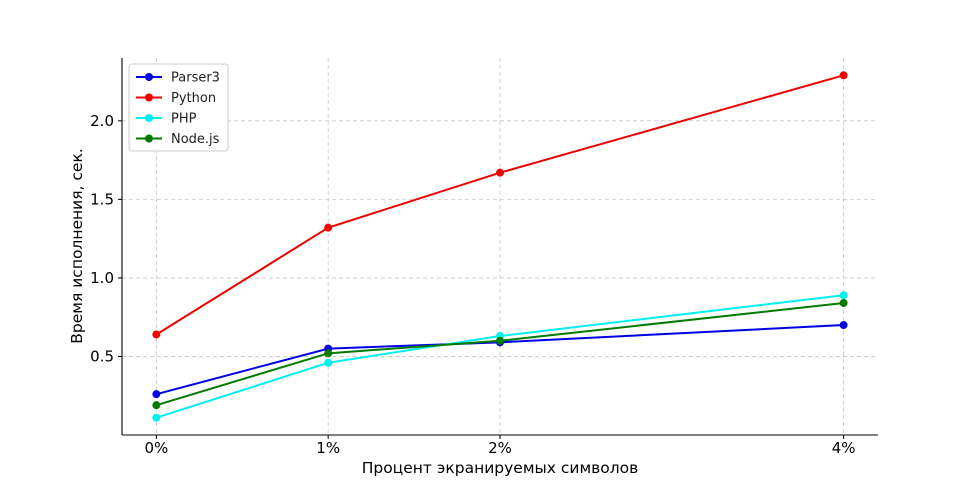 This screenshot has height=488, width=975. What do you see at coordinates (500, 468) in the screenshot?
I see `x-axis-label: Процент экранируемых символов` at bounding box center [500, 468].